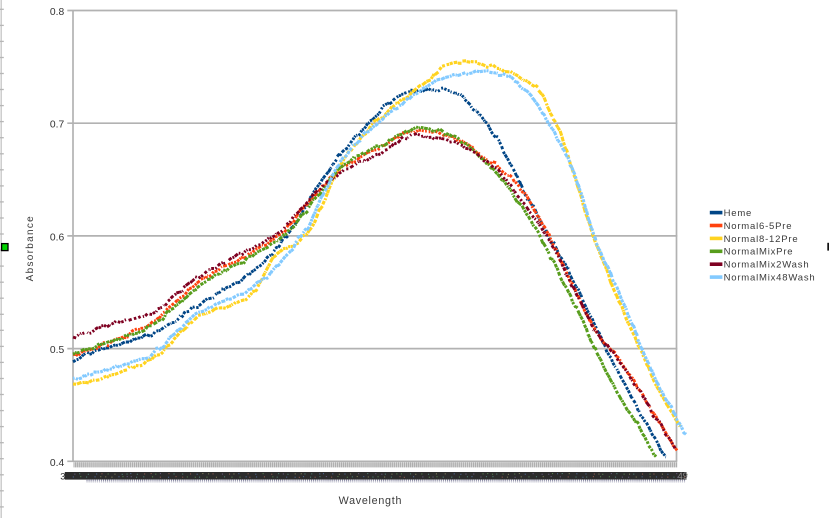 Image resolution: width=829 pixels, height=523 pixels. I want to click on svg-text: Normal8-12Pre, so click(761, 239).